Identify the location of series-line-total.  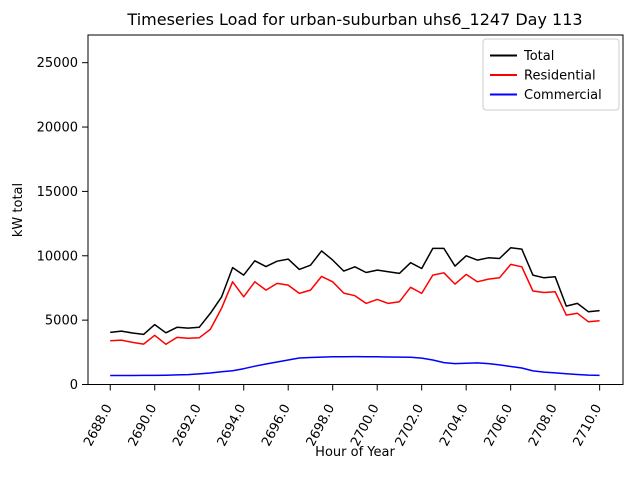
(355, 291).